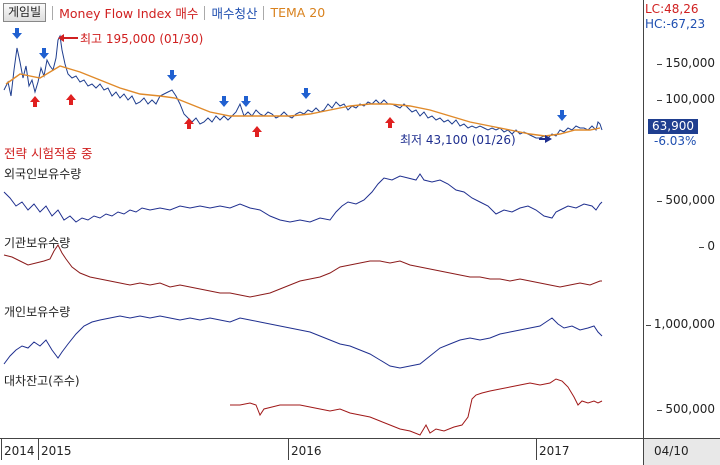  Describe the element at coordinates (686, 200) in the screenshot. I see `foreign-tick: 500,000` at that location.